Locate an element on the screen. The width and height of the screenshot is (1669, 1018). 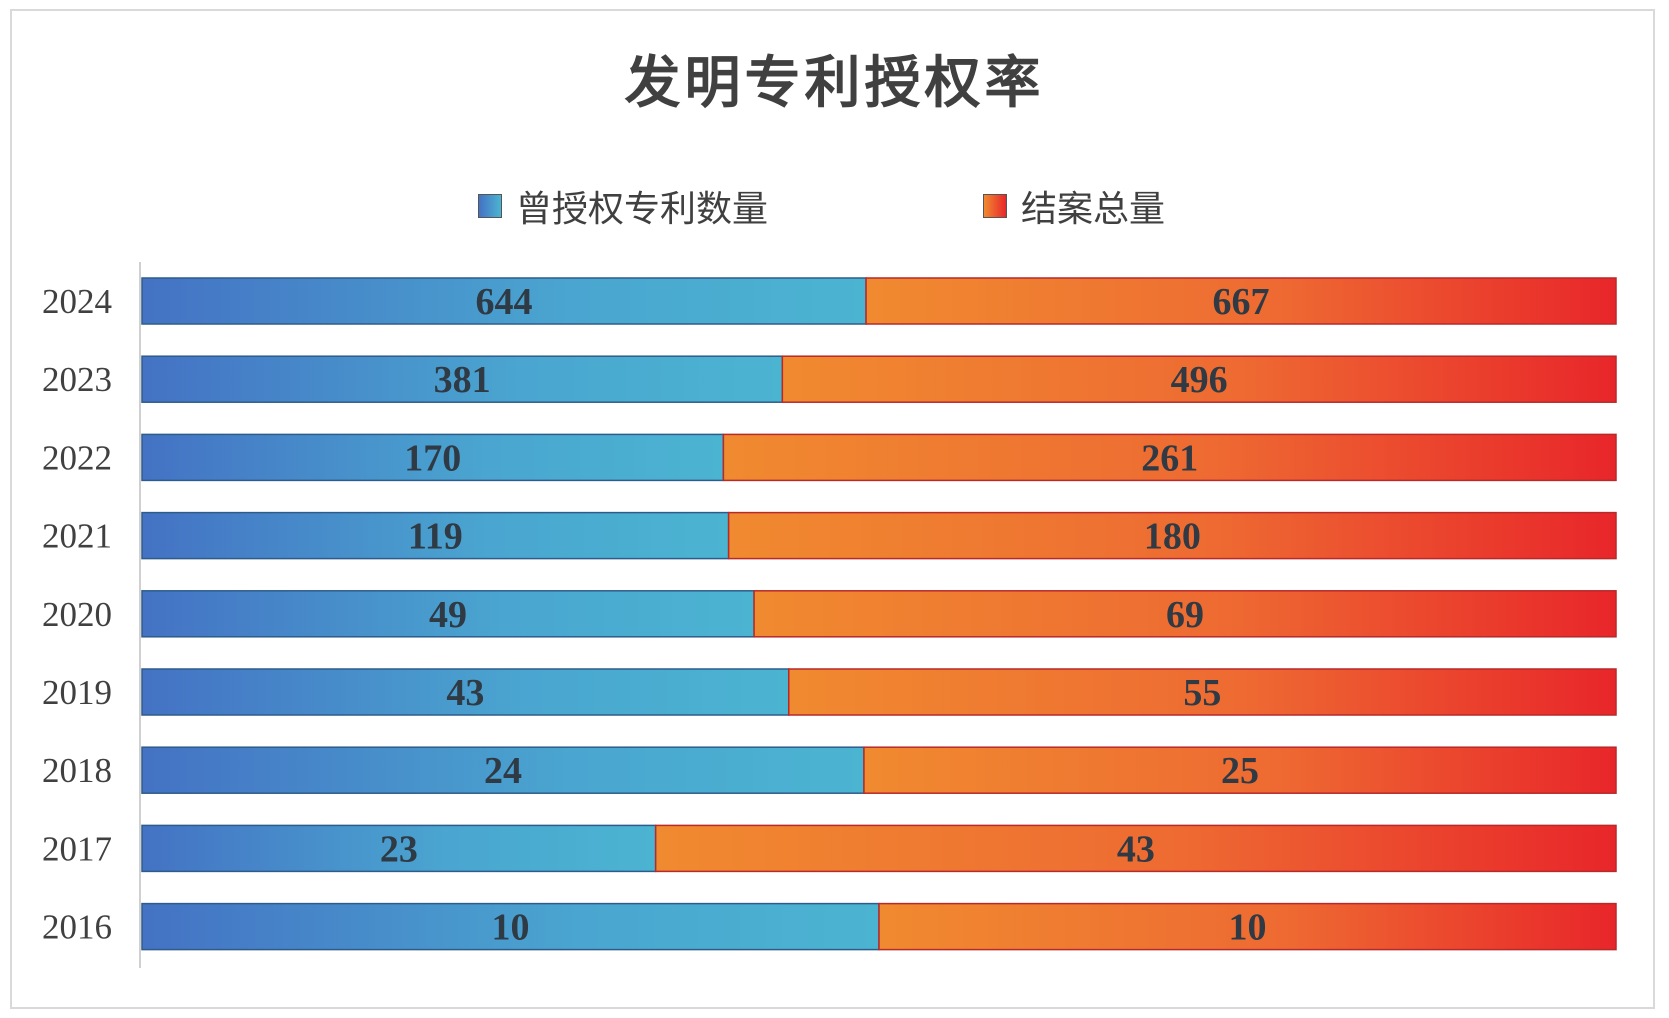
bar-closed-2020 is located at coordinates (1185, 614).